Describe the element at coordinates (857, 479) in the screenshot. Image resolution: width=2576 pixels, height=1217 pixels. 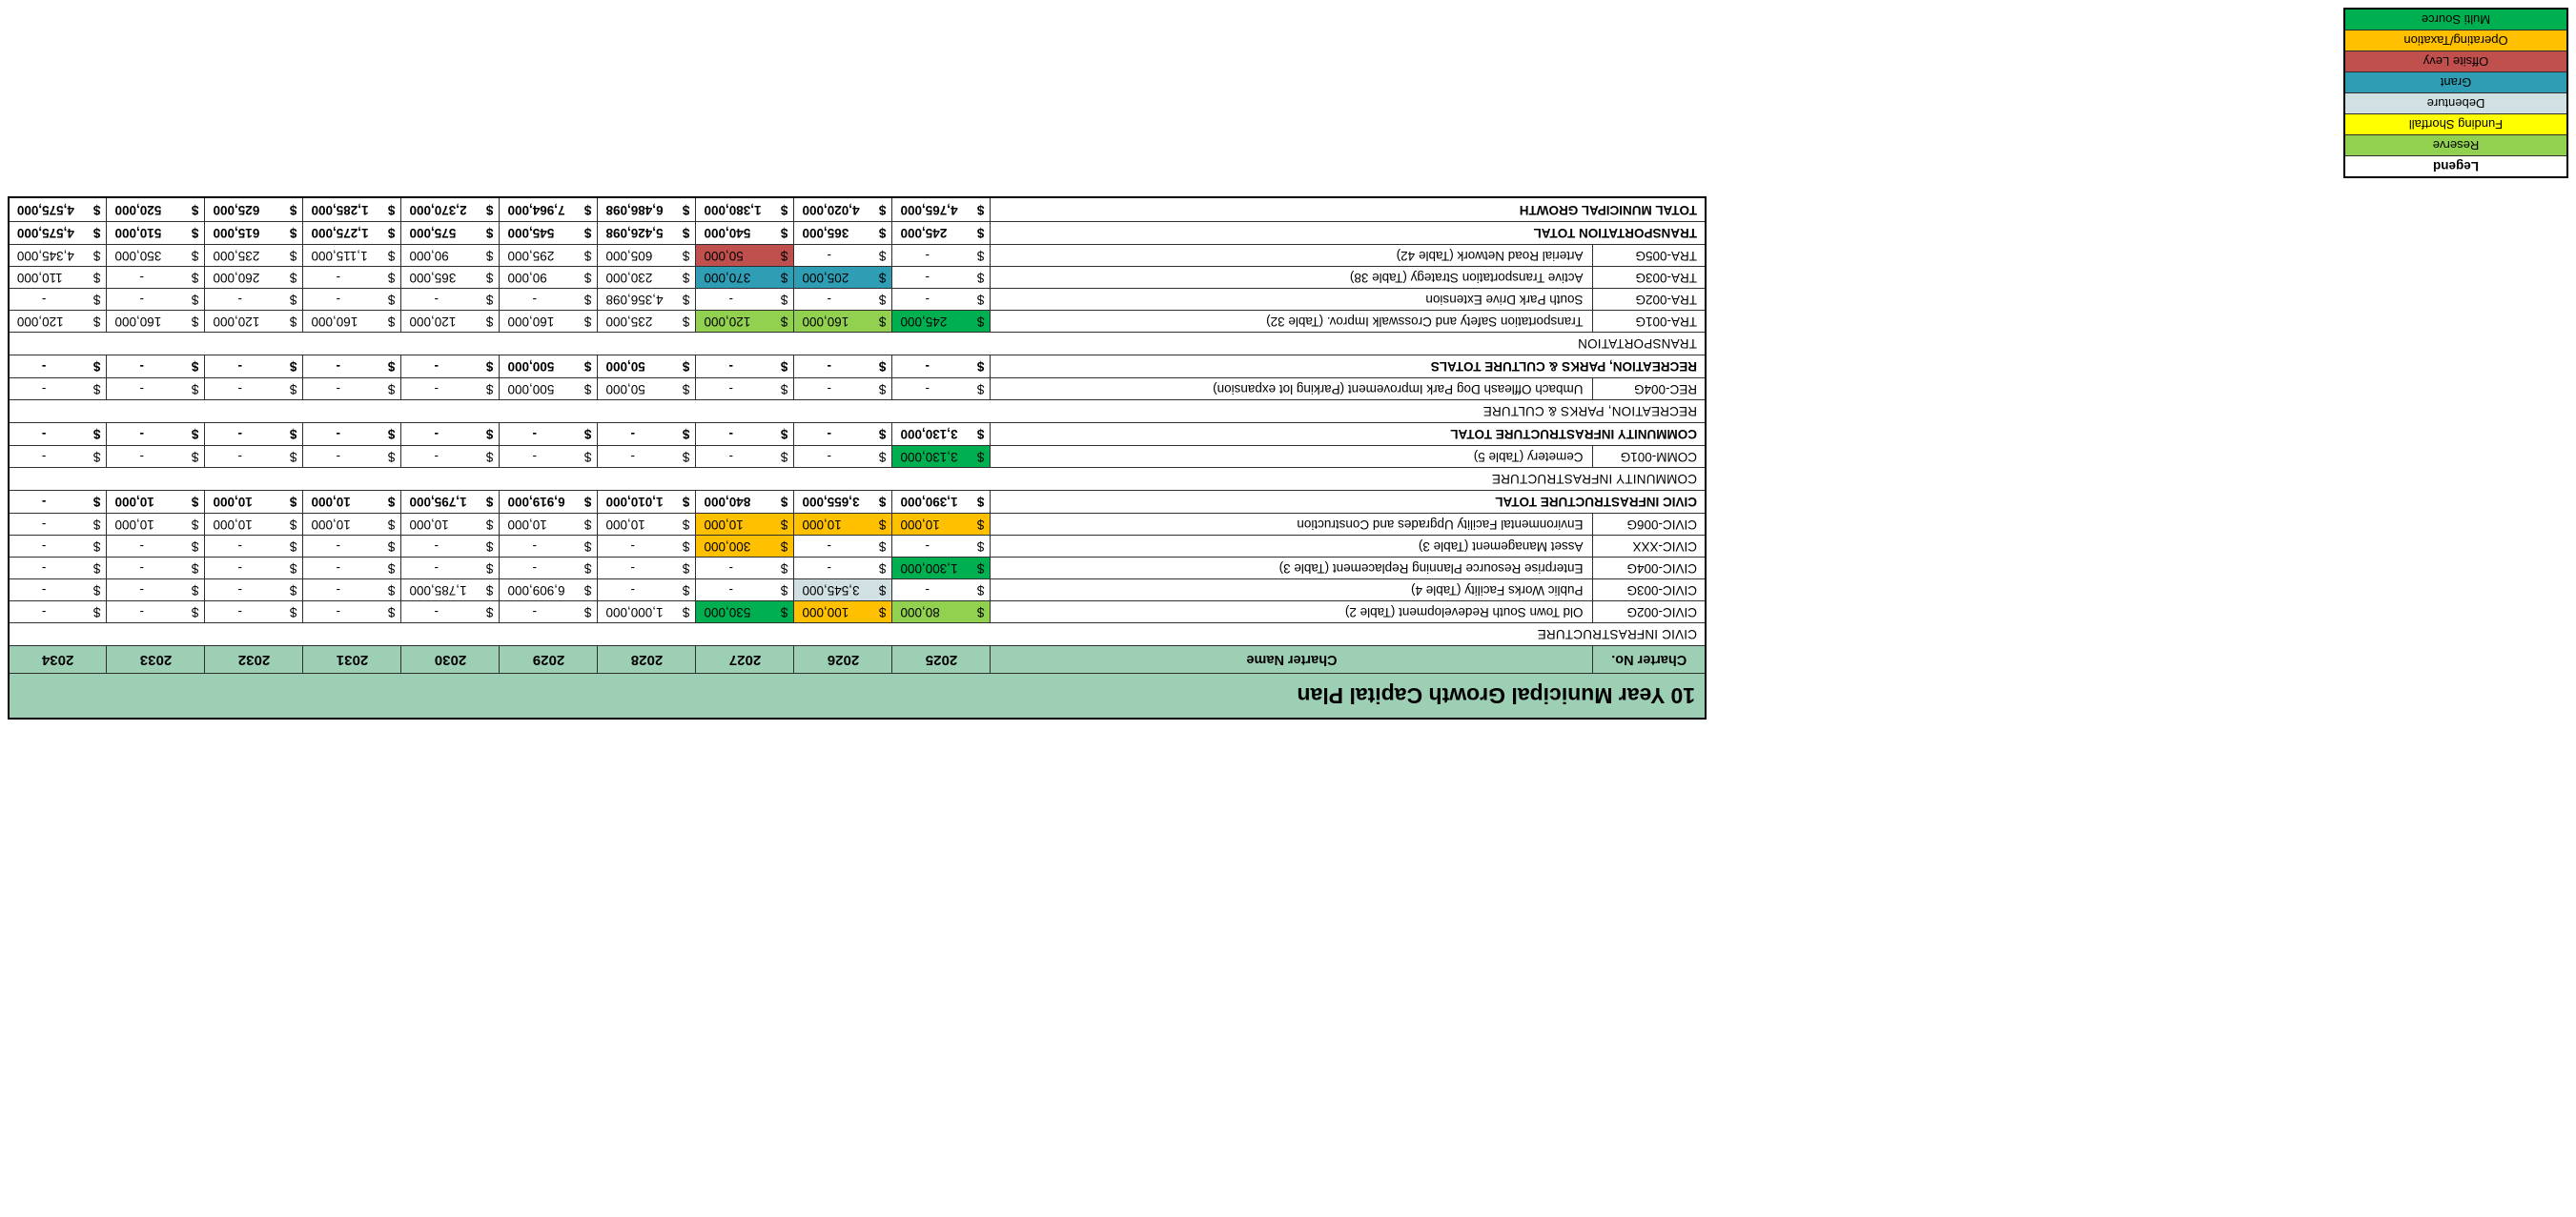
I see `section-header-row: COMMUNITY INFRASTRUCTURE` at that location.